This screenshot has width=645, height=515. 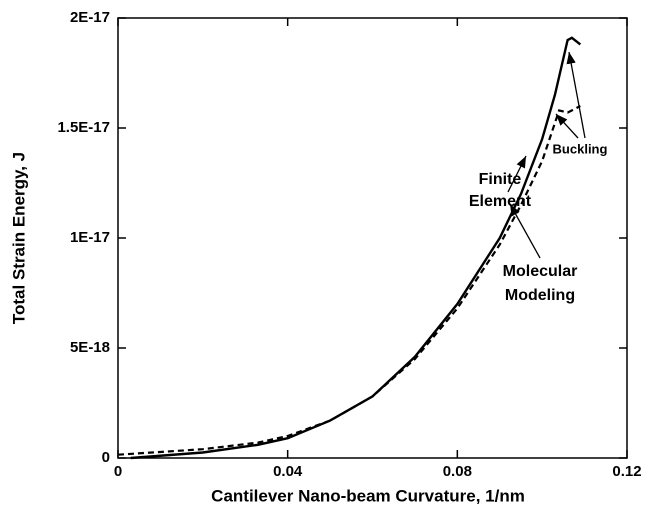 I want to click on annotation-arrows, so click(x=546, y=155).